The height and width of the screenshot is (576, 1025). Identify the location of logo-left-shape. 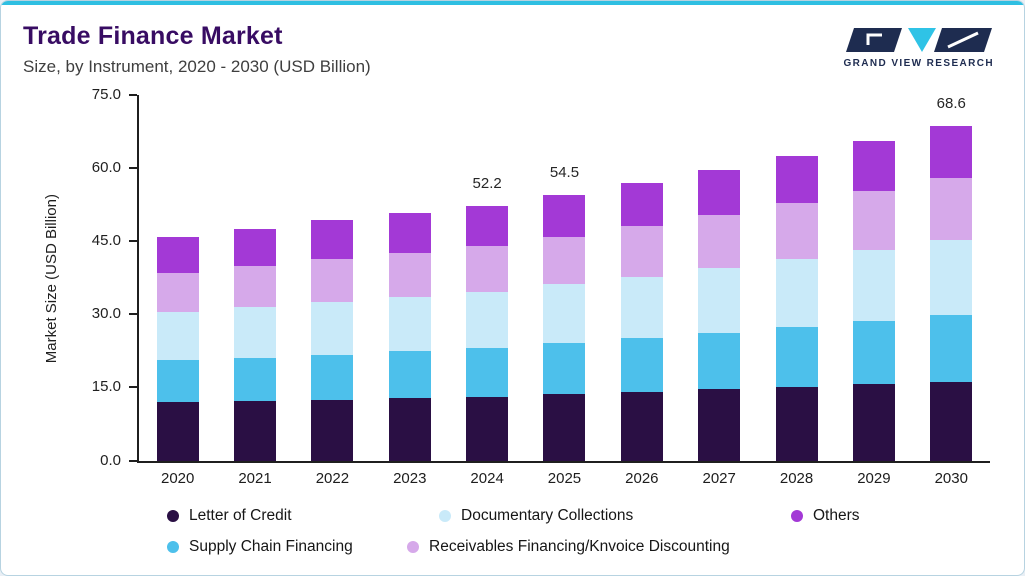
(873, 40).